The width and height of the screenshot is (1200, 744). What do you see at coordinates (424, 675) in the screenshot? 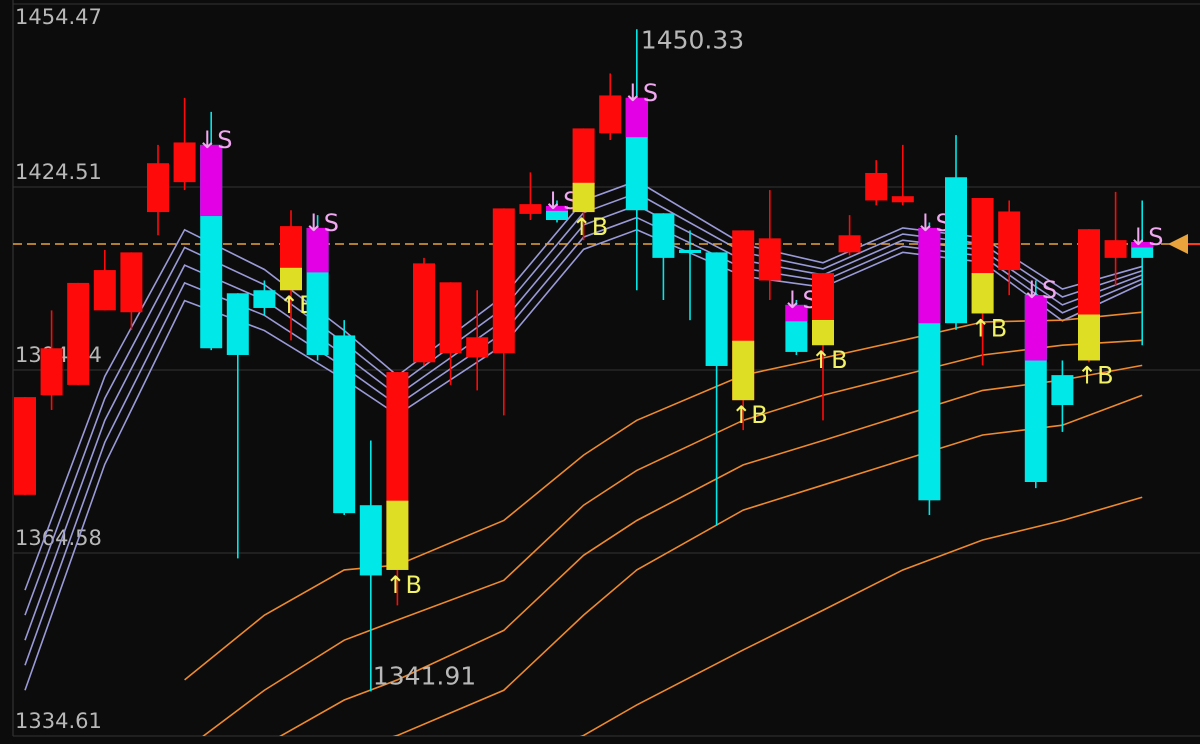
I see `low-annotation: 1341.91` at bounding box center [424, 675].